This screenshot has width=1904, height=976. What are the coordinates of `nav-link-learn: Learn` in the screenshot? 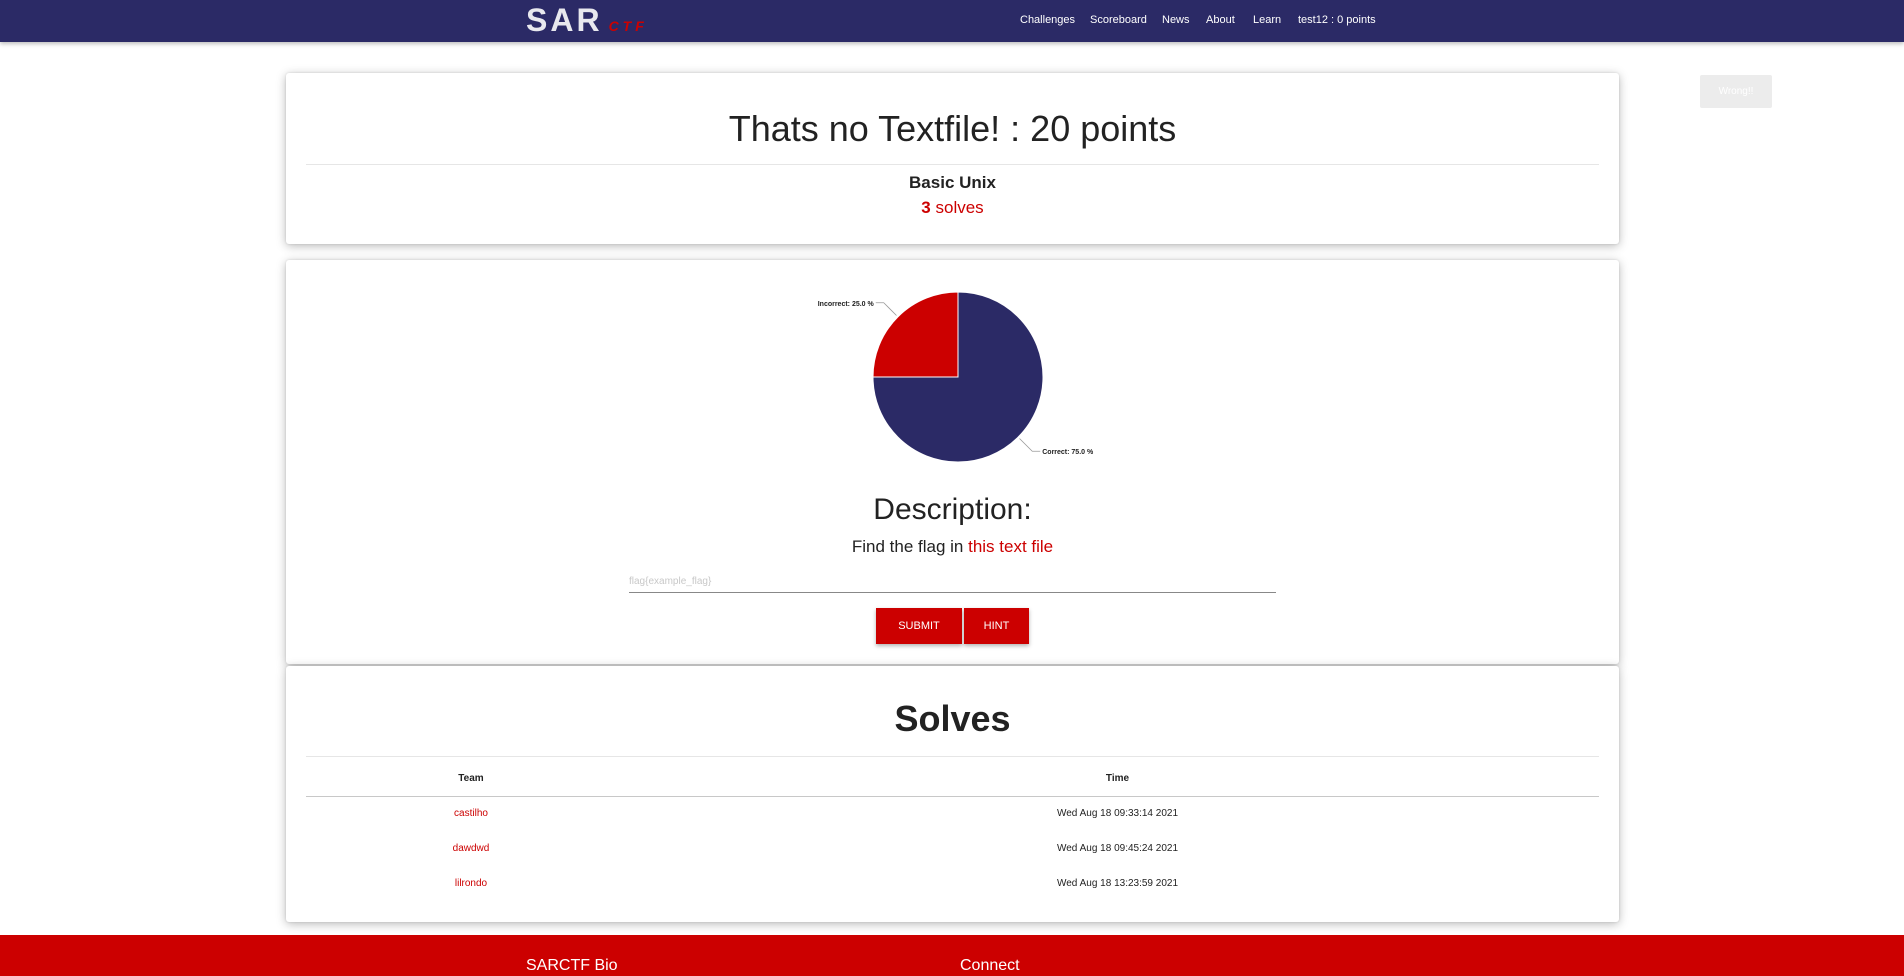 It's located at (1267, 20).